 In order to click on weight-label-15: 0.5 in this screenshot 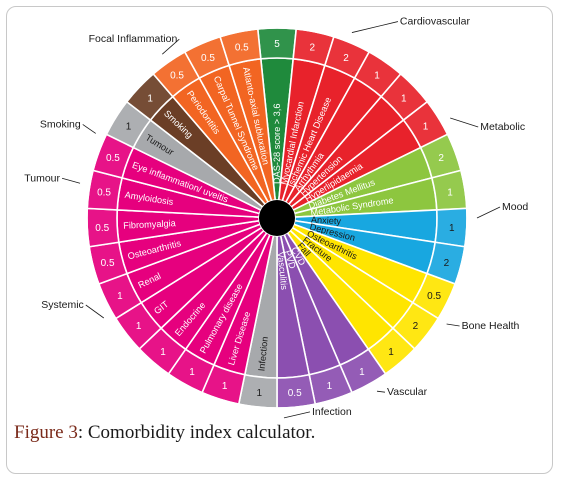, I will do `click(295, 393)`.